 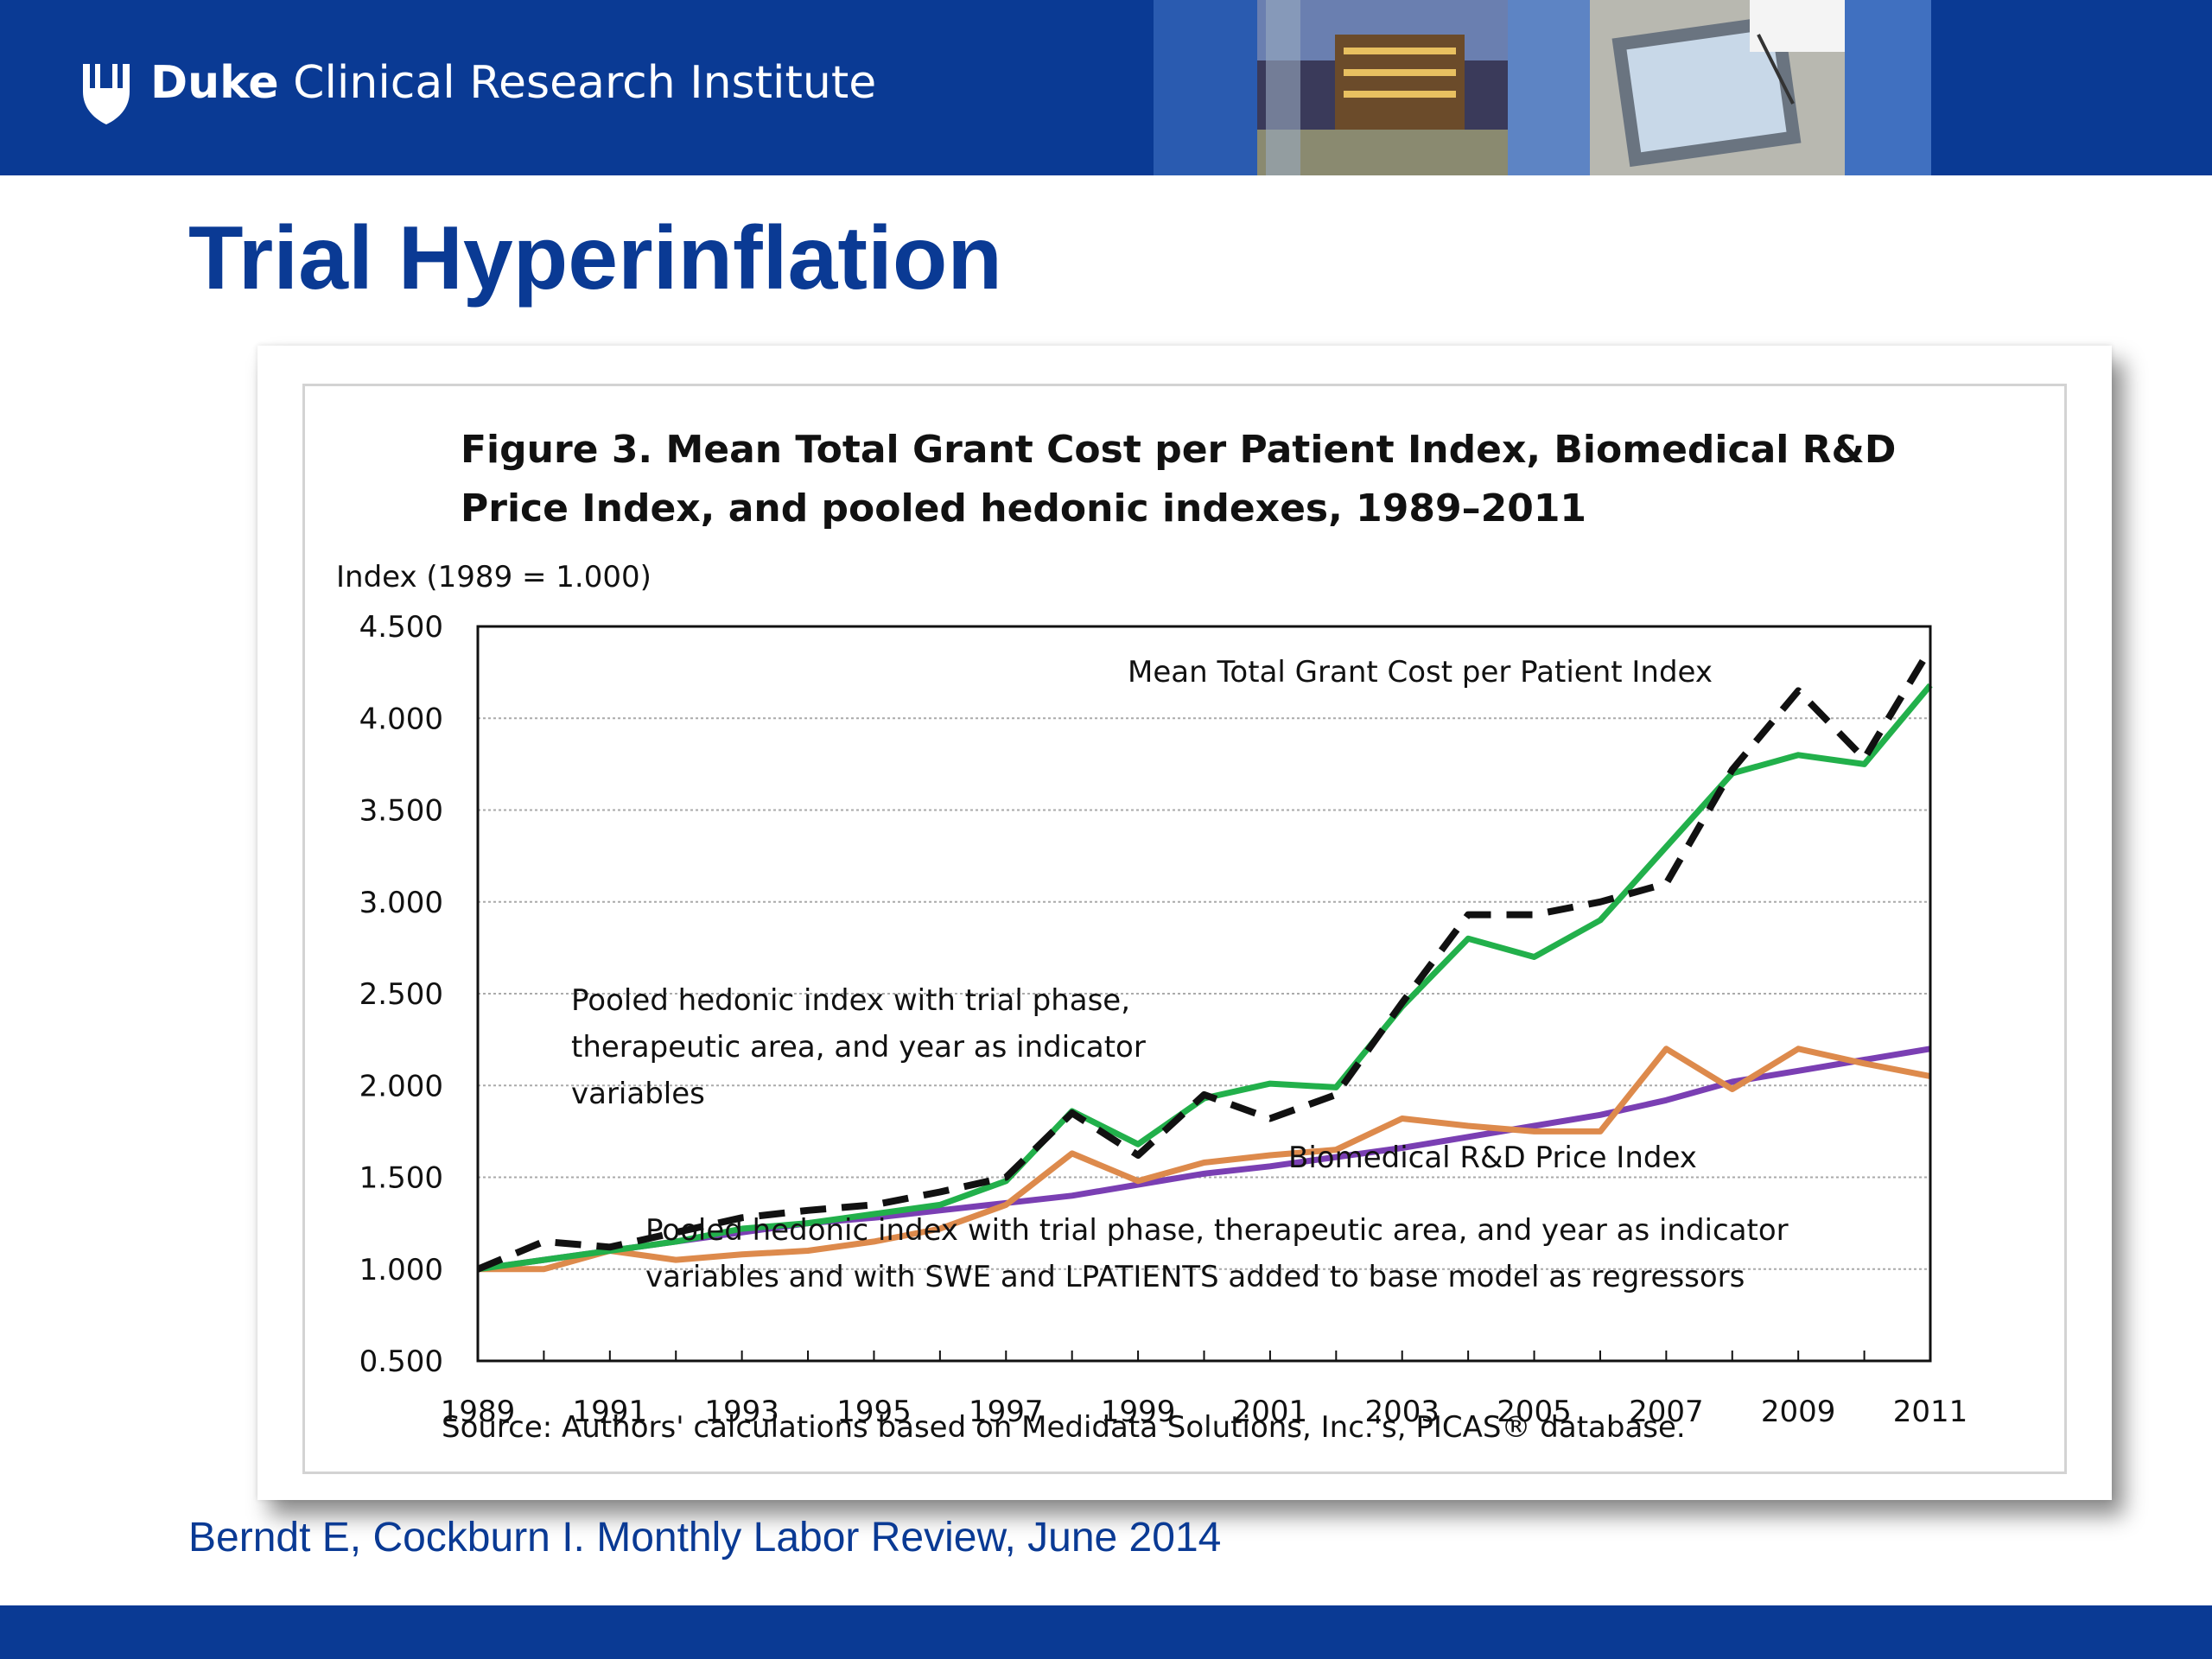 I want to click on annotation-pooled-hedonic-line1: Pooled hedonic index with trial phase,, so click(x=850, y=1000).